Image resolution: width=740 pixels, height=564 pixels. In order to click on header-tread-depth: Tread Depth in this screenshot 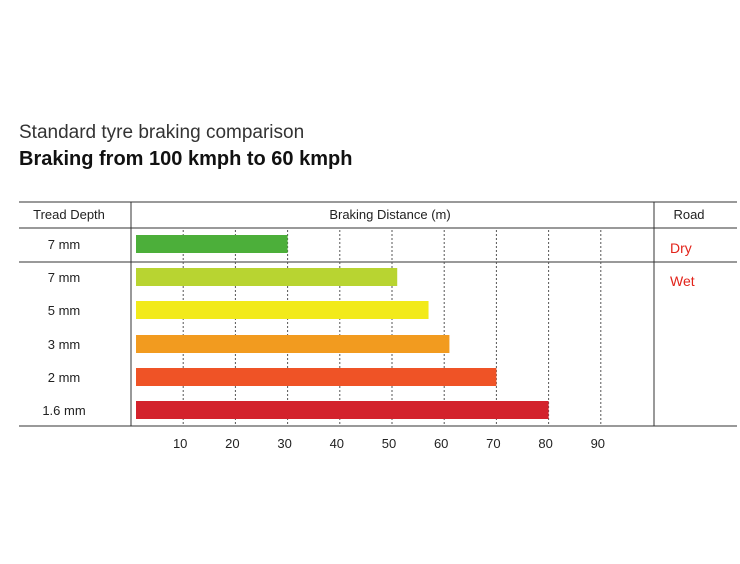, I will do `click(69, 214)`.